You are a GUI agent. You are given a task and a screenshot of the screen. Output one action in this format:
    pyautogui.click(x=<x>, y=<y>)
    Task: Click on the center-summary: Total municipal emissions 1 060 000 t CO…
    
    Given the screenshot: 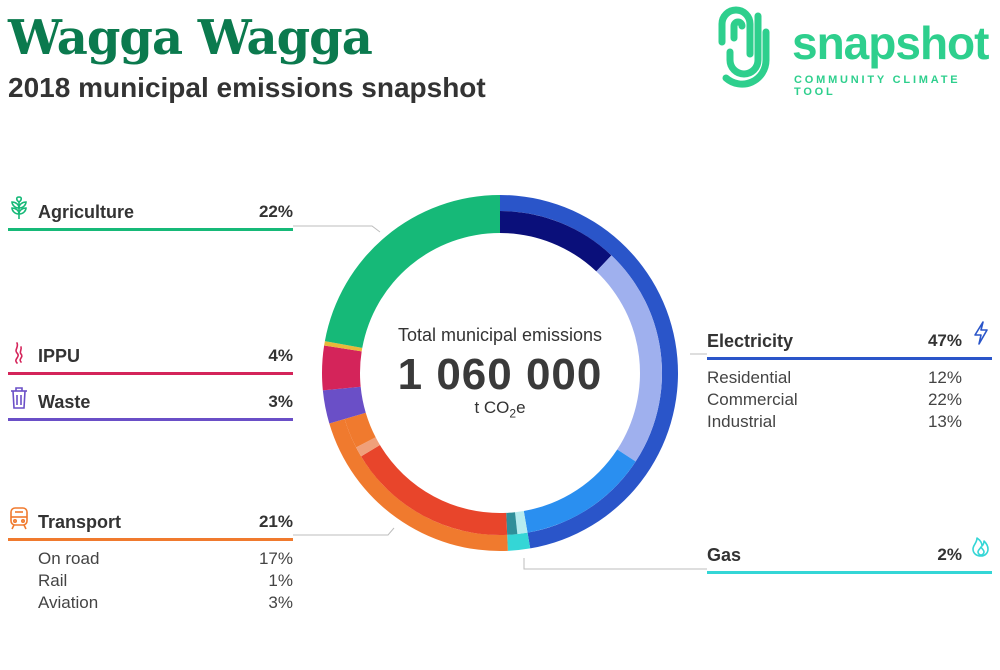 What is the action you would take?
    pyautogui.click(x=500, y=372)
    